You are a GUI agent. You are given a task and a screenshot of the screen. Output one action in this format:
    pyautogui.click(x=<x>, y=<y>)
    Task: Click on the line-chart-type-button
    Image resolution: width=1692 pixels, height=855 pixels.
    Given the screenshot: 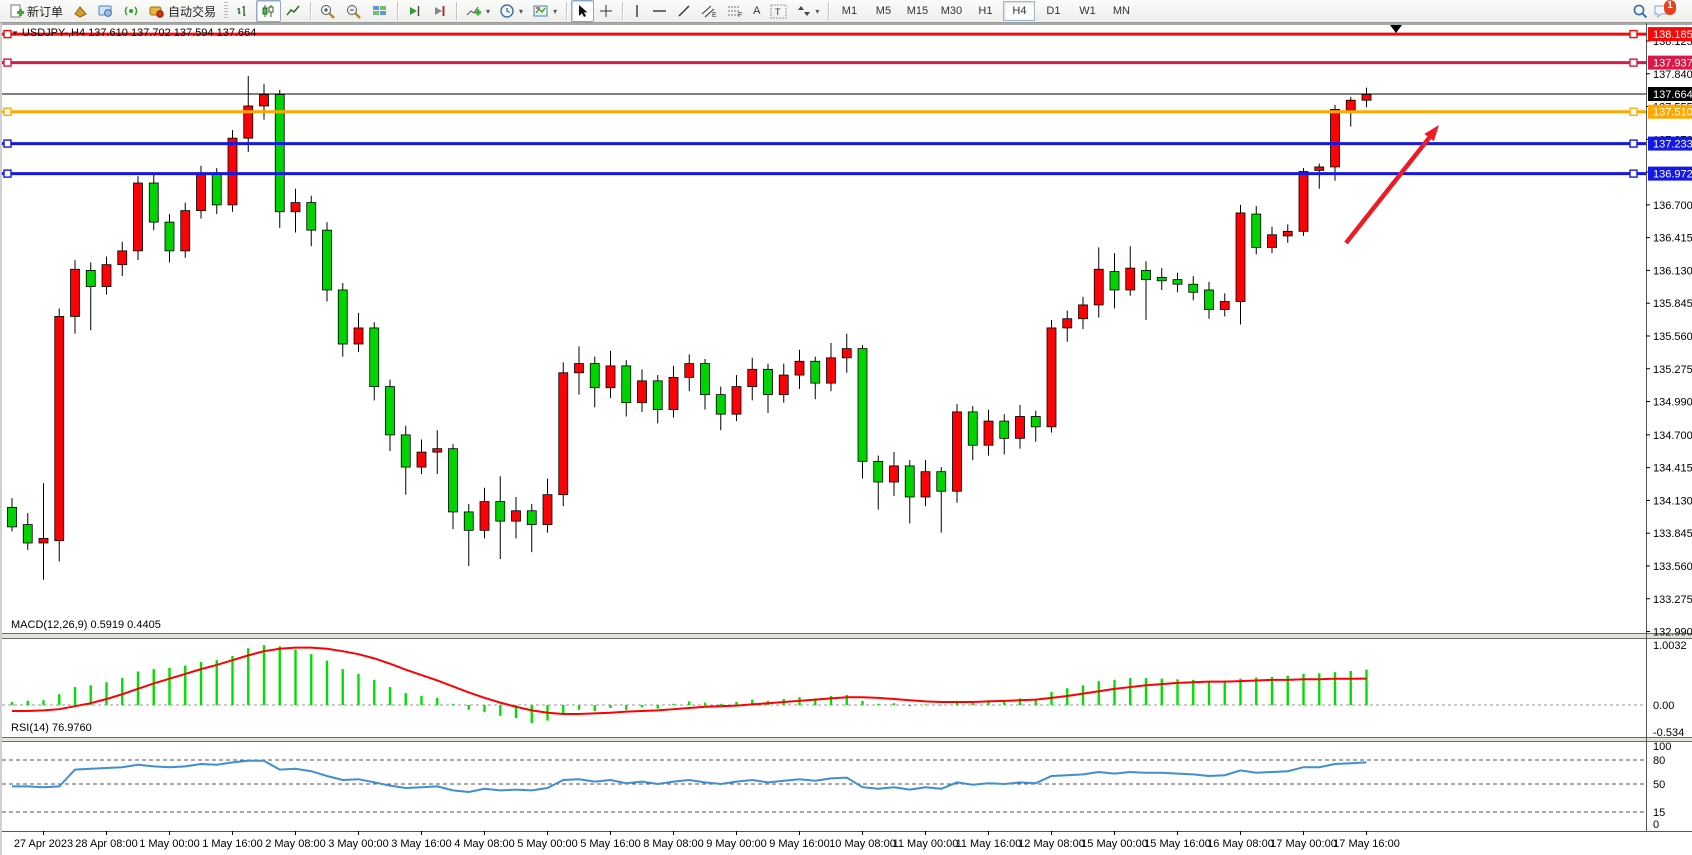 What is the action you would take?
    pyautogui.click(x=293, y=11)
    